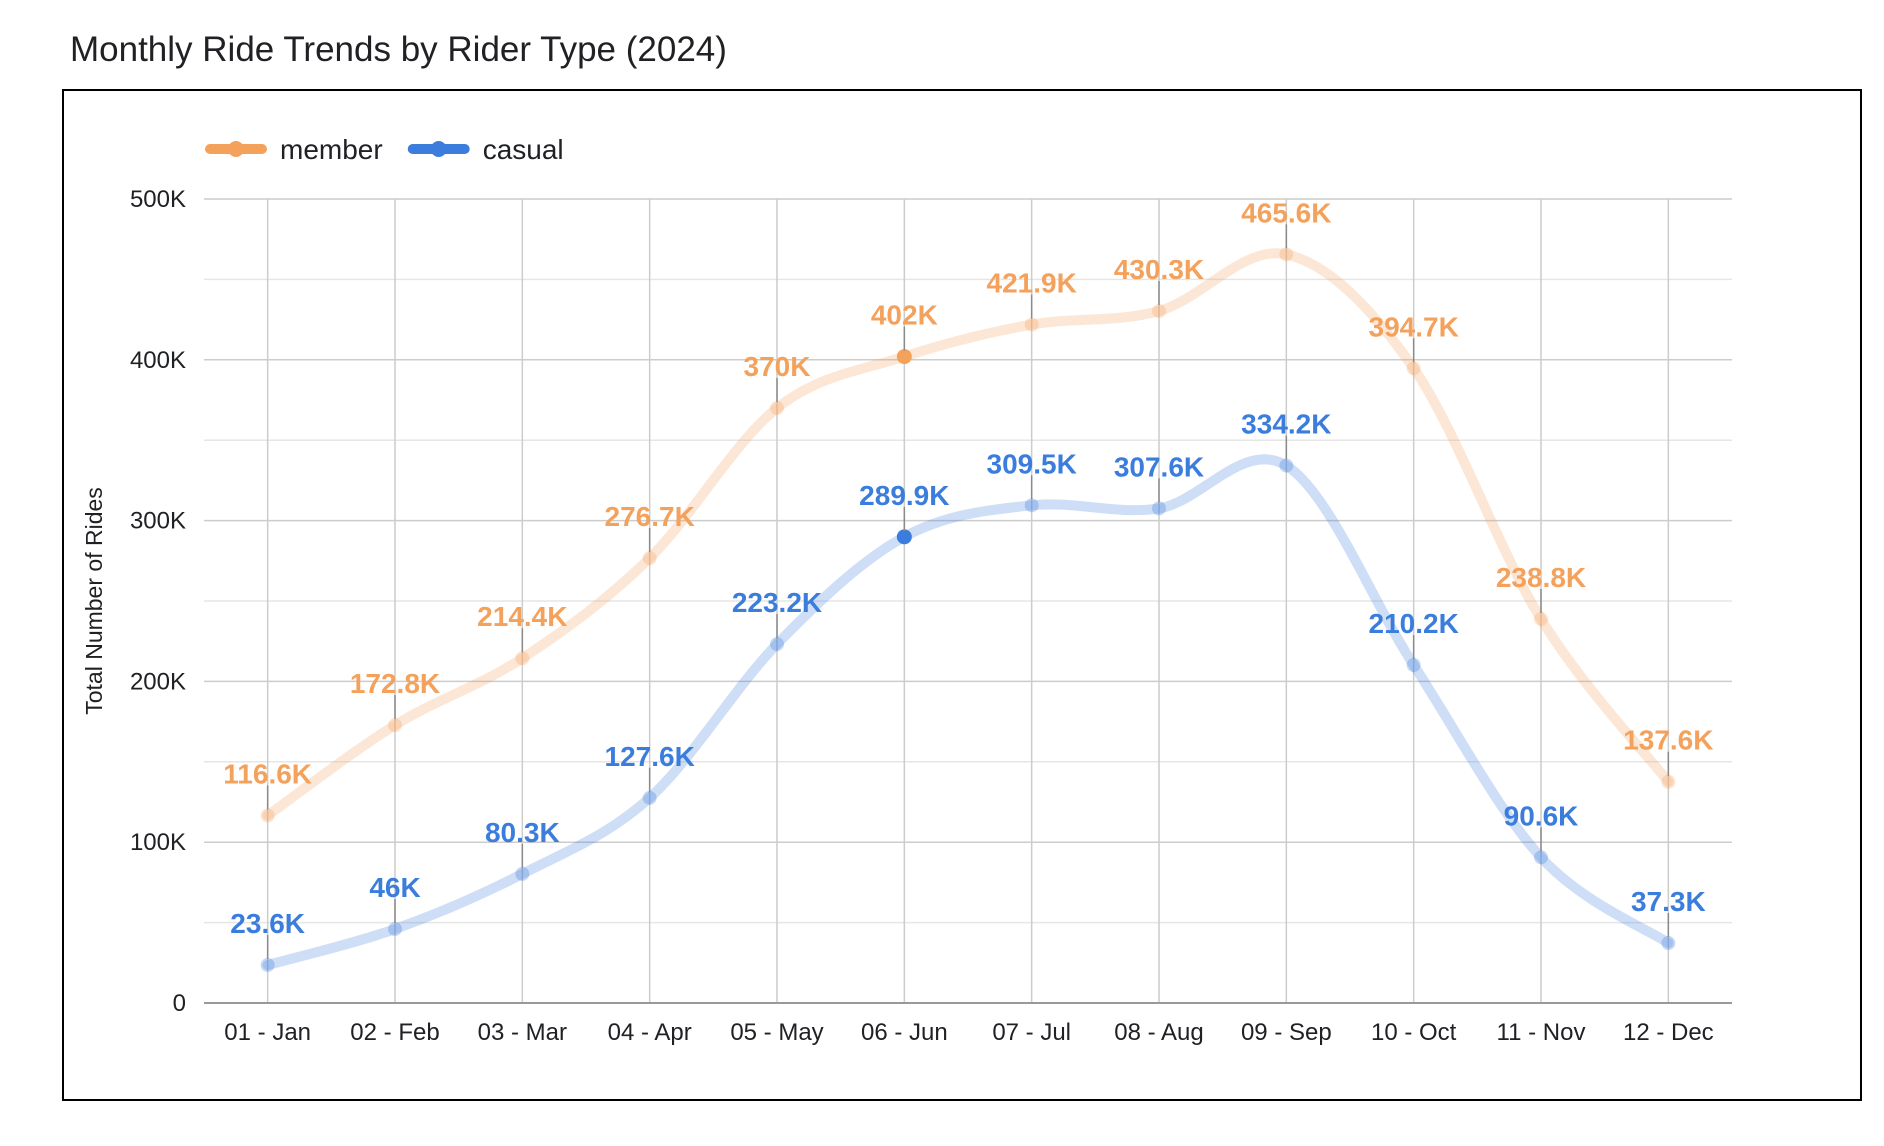 This screenshot has height=1146, width=1884. What do you see at coordinates (904, 315) in the screenshot?
I see `data-label-member: 402K` at bounding box center [904, 315].